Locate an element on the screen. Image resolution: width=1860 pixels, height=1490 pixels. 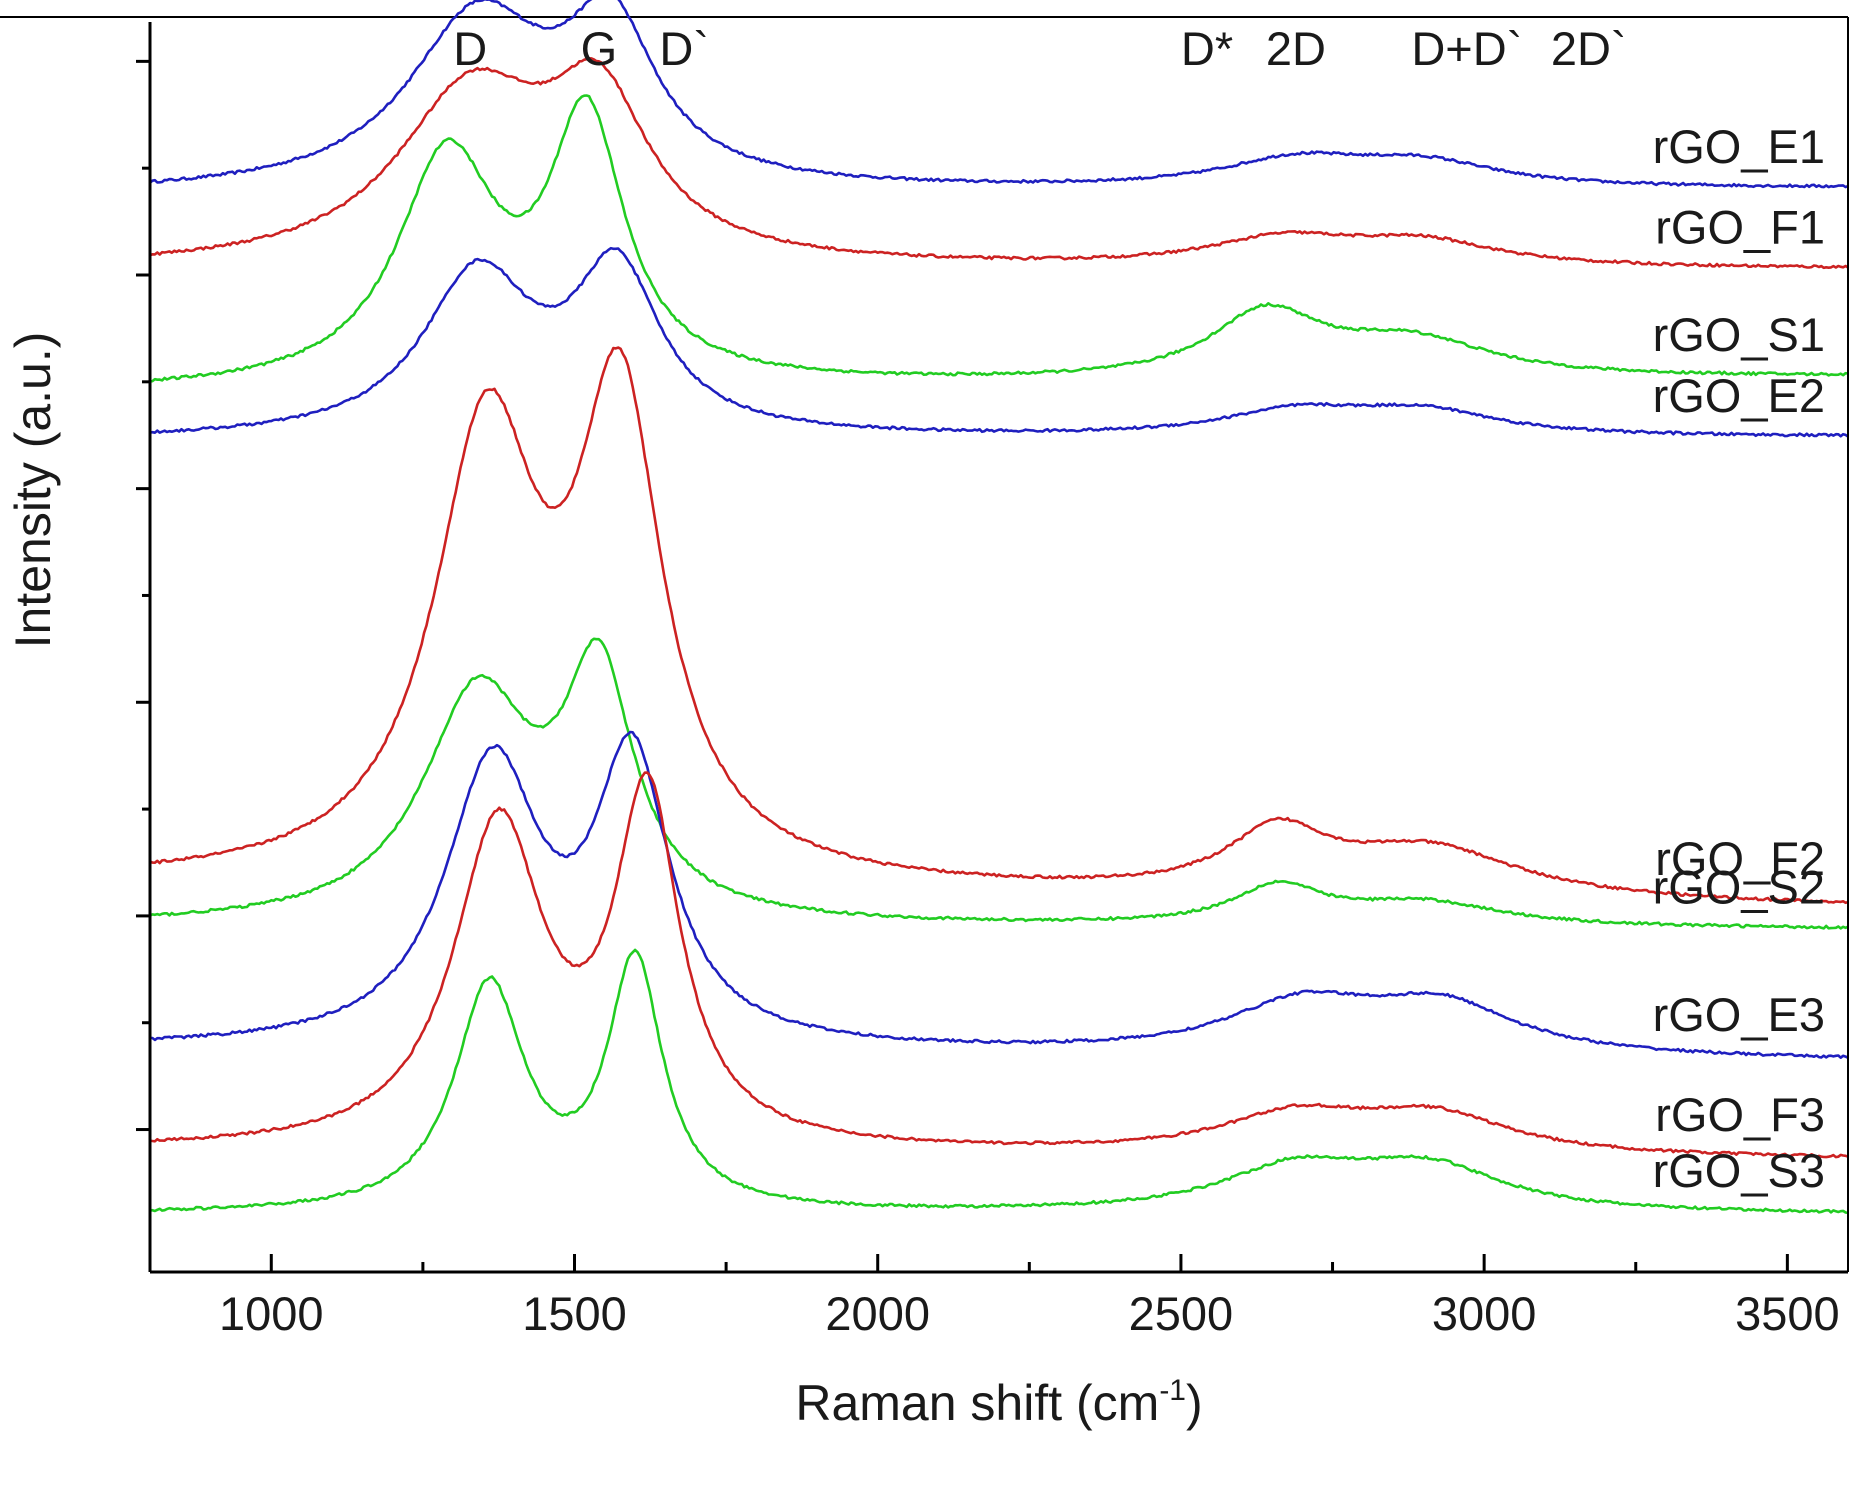
series-label: rGO_F1 is located at coordinates (1740, 226).